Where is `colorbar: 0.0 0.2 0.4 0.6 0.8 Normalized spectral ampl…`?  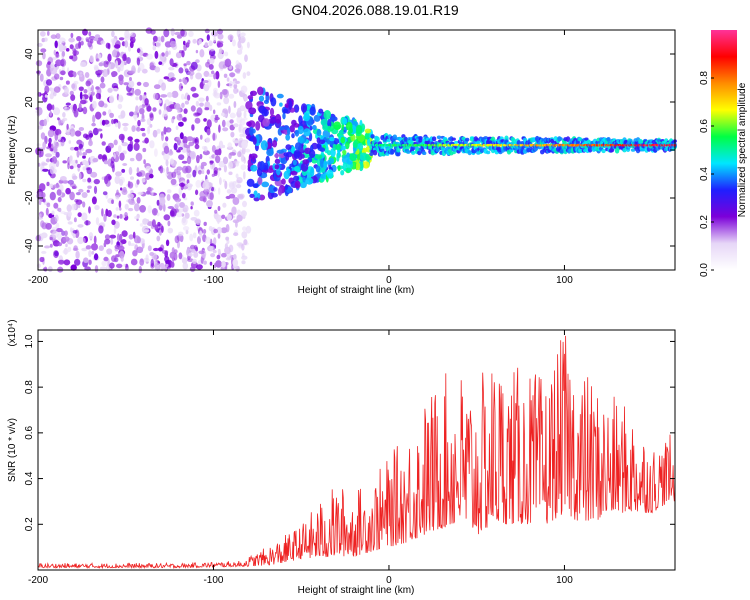 colorbar: 0.0 0.2 0.4 0.6 0.8 Normalized spectral ampl… is located at coordinates (723, 153).